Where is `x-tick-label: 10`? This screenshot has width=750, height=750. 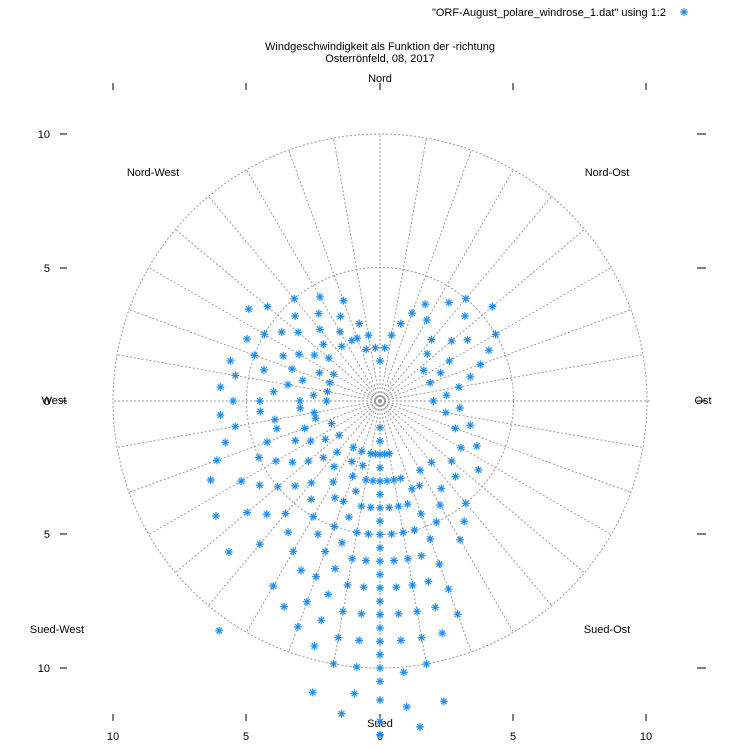 x-tick-label: 10 is located at coordinates (646, 737).